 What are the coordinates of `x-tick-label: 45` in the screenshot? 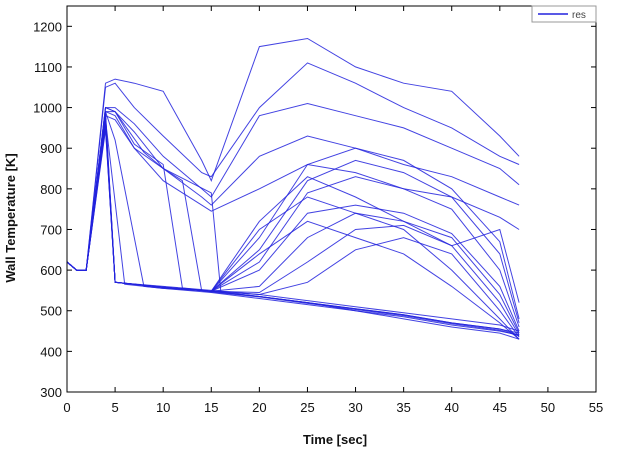 It's located at (500, 407).